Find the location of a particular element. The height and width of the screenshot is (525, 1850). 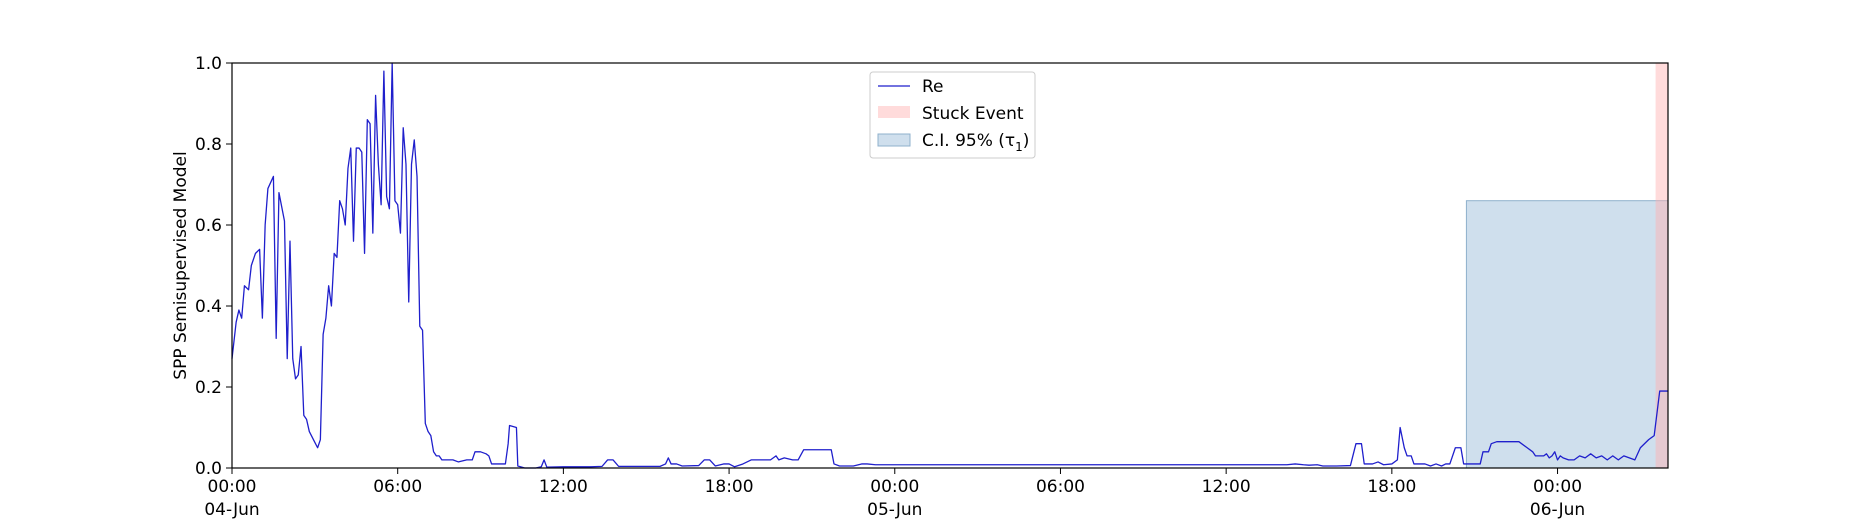

y-axis: 0.0 0.2 0.4 0.6 0.8 1.0 is located at coordinates (213, 266).